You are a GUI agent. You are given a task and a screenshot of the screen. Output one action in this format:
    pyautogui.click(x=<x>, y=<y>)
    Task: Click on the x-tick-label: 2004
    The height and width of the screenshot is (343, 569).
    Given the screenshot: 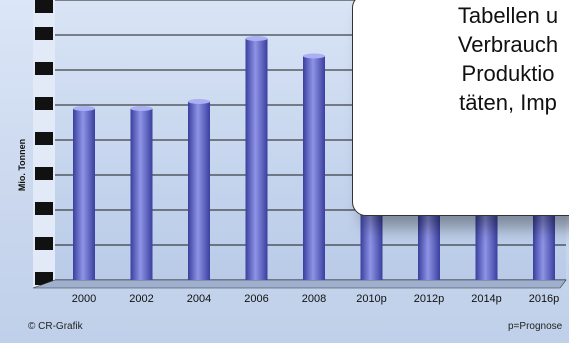 What is the action you would take?
    pyautogui.click(x=199, y=299)
    